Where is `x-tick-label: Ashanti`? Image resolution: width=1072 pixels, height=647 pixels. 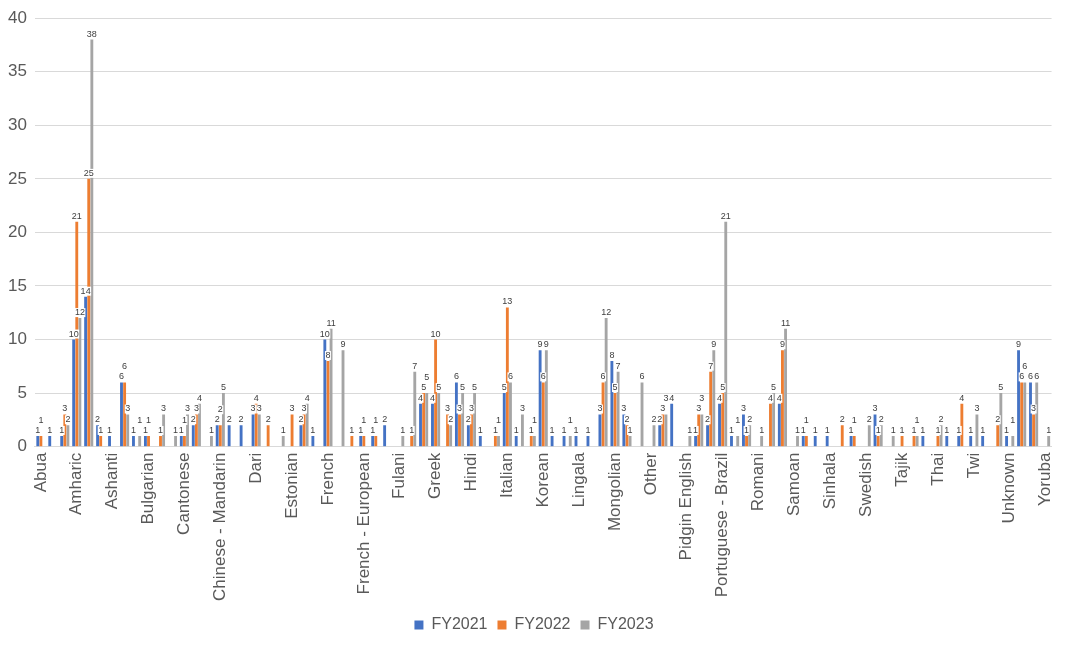 x-tick-label: Ashanti is located at coordinates (112, 481).